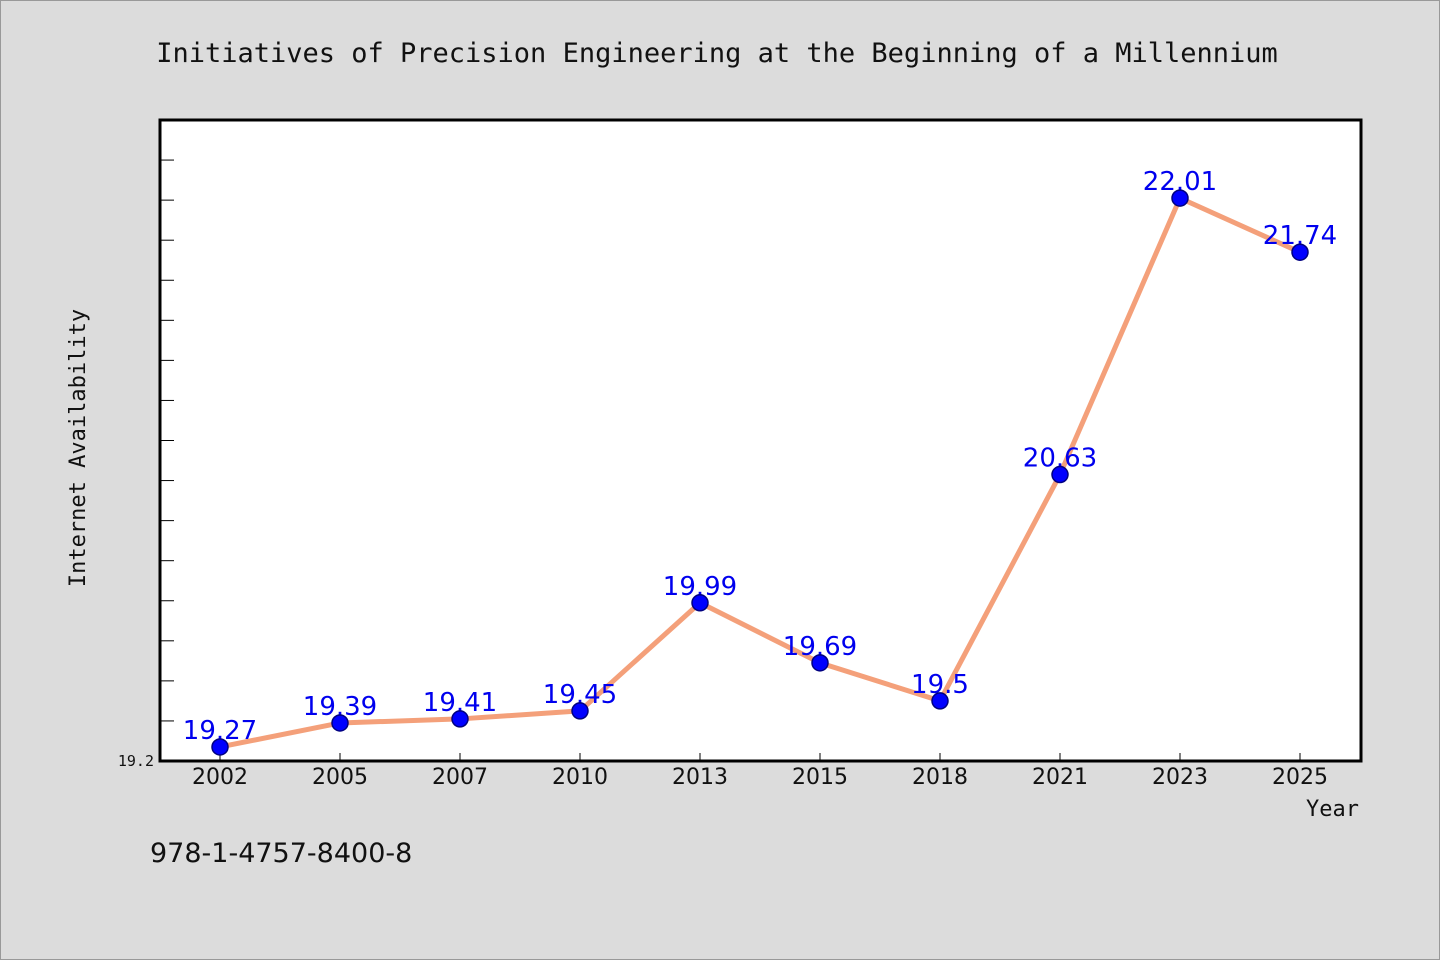 This screenshot has width=1440, height=960. Describe the element at coordinates (820, 777) in the screenshot. I see `x-tick-label: 2015` at that location.